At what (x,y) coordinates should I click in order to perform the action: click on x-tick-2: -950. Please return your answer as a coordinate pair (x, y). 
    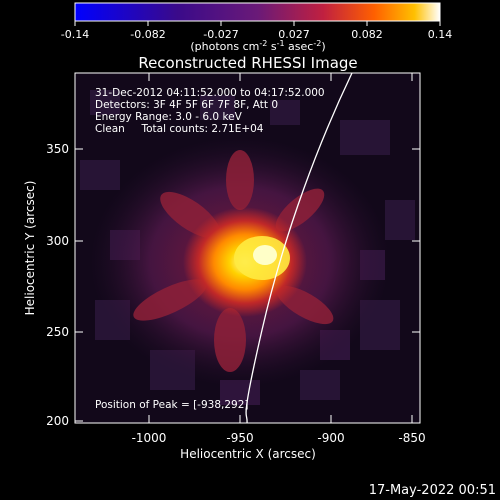
    Looking at the image, I should click on (239, 438).